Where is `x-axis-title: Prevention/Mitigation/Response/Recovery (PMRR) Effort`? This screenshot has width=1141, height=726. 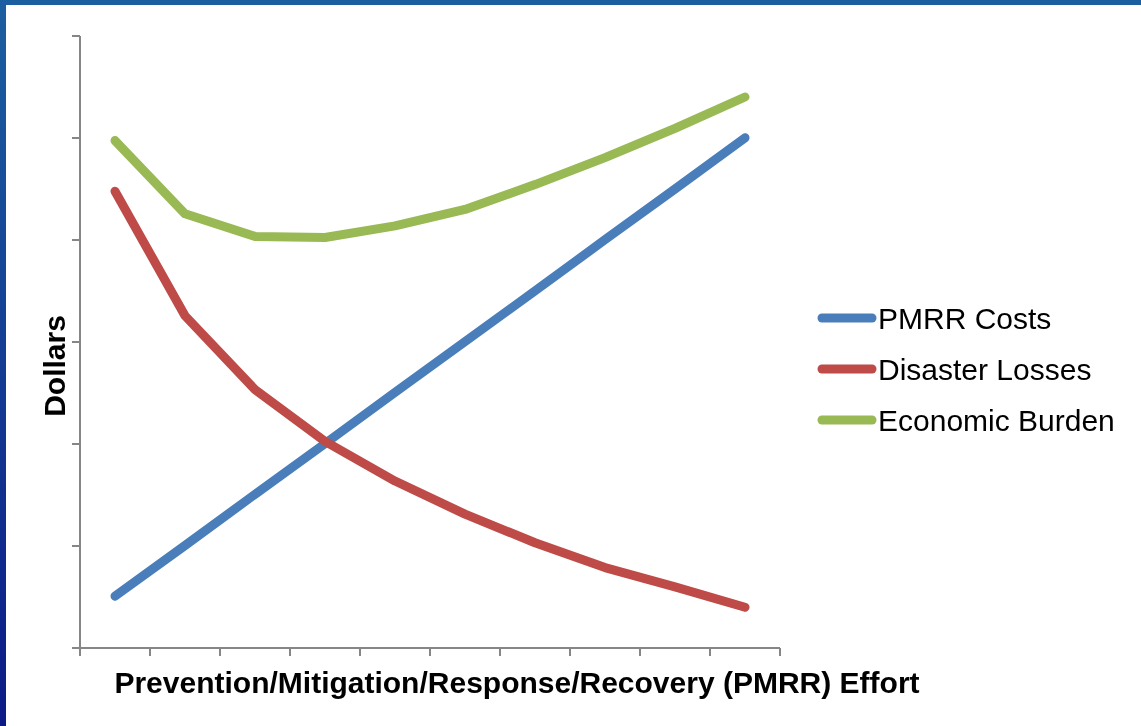
x-axis-title: Prevention/Mitigation/Response/Recovery (PMRR) Effort is located at coordinates (517, 682).